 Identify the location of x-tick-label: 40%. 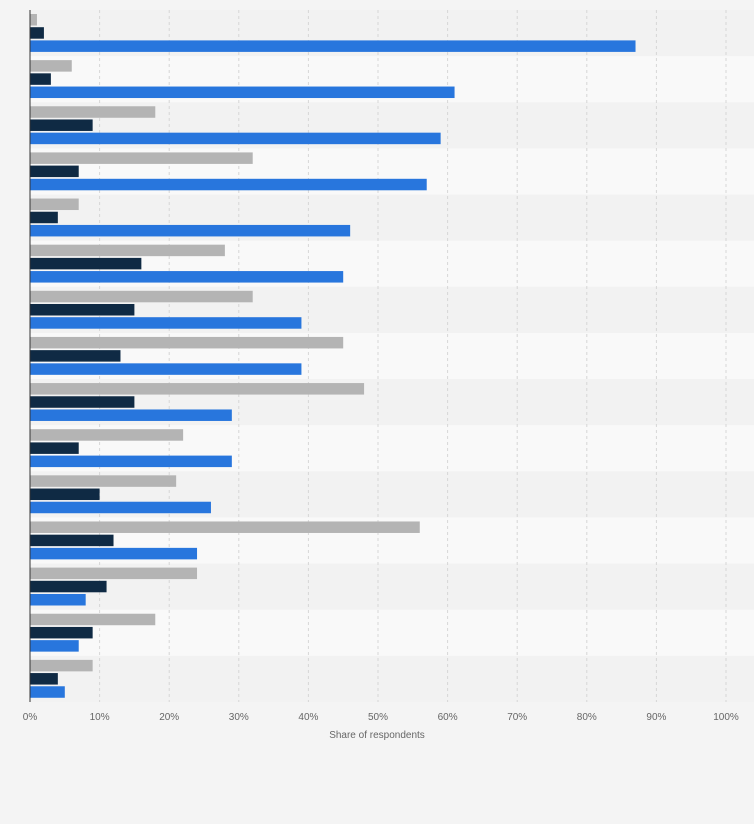
(308, 717).